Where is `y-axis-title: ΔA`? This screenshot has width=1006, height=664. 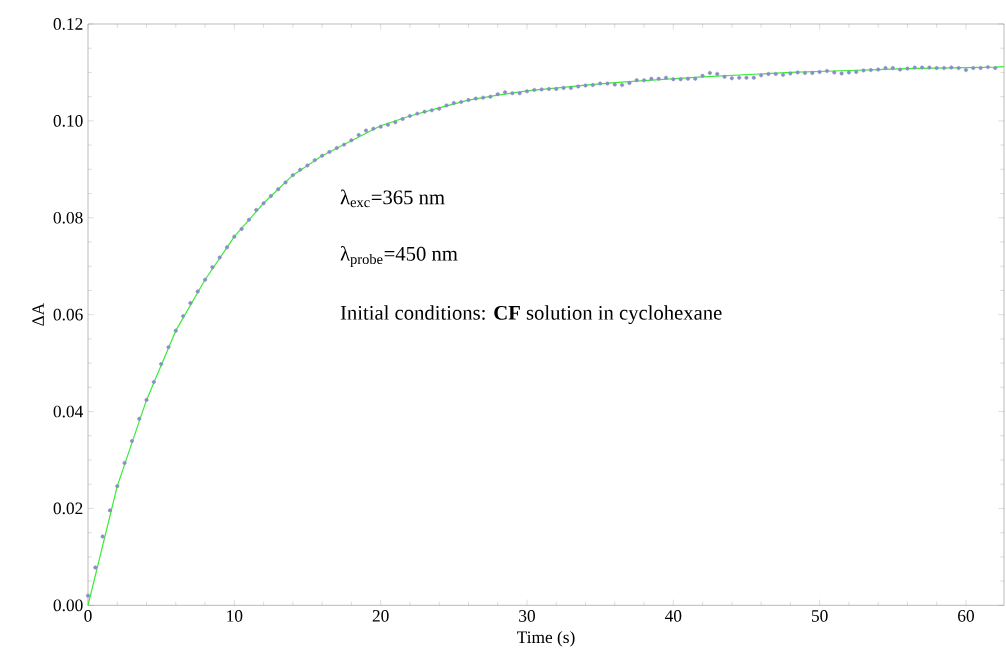
y-axis-title: ΔA is located at coordinates (38, 314).